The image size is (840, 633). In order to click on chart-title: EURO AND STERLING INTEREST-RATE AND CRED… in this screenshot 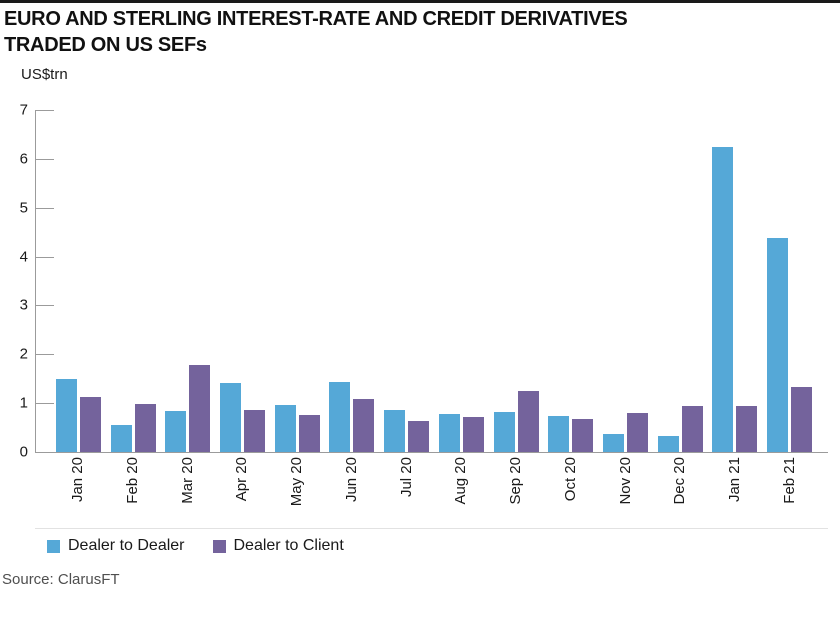, I will do `click(316, 32)`.